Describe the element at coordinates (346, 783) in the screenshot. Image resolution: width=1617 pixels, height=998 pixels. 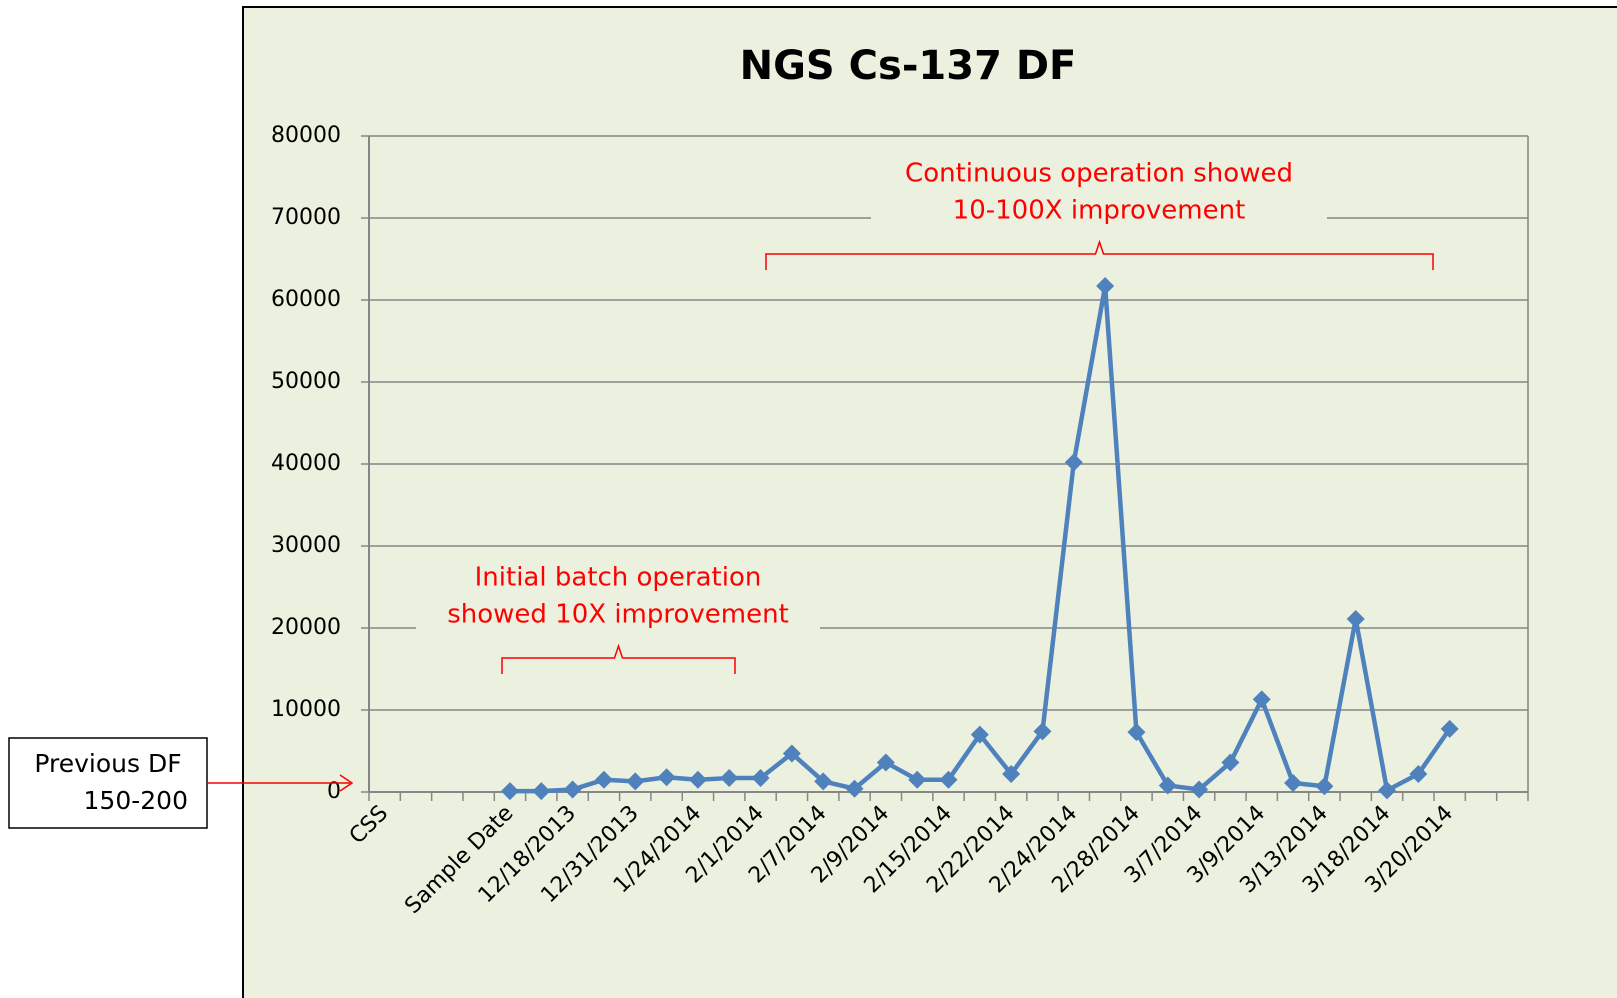
I see `side-note-arrowhead` at that location.